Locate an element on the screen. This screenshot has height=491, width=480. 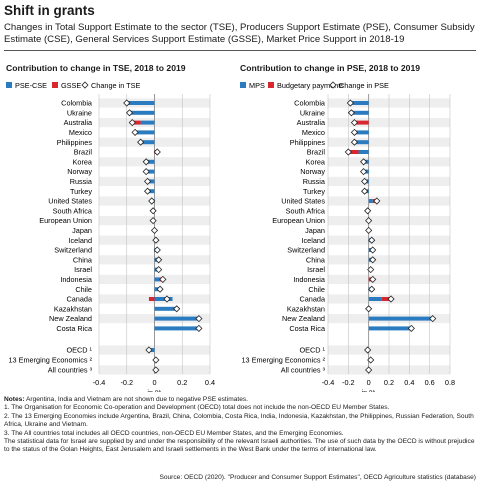
chart2-legend-label: Change in PSE is located at coordinates (364, 85).